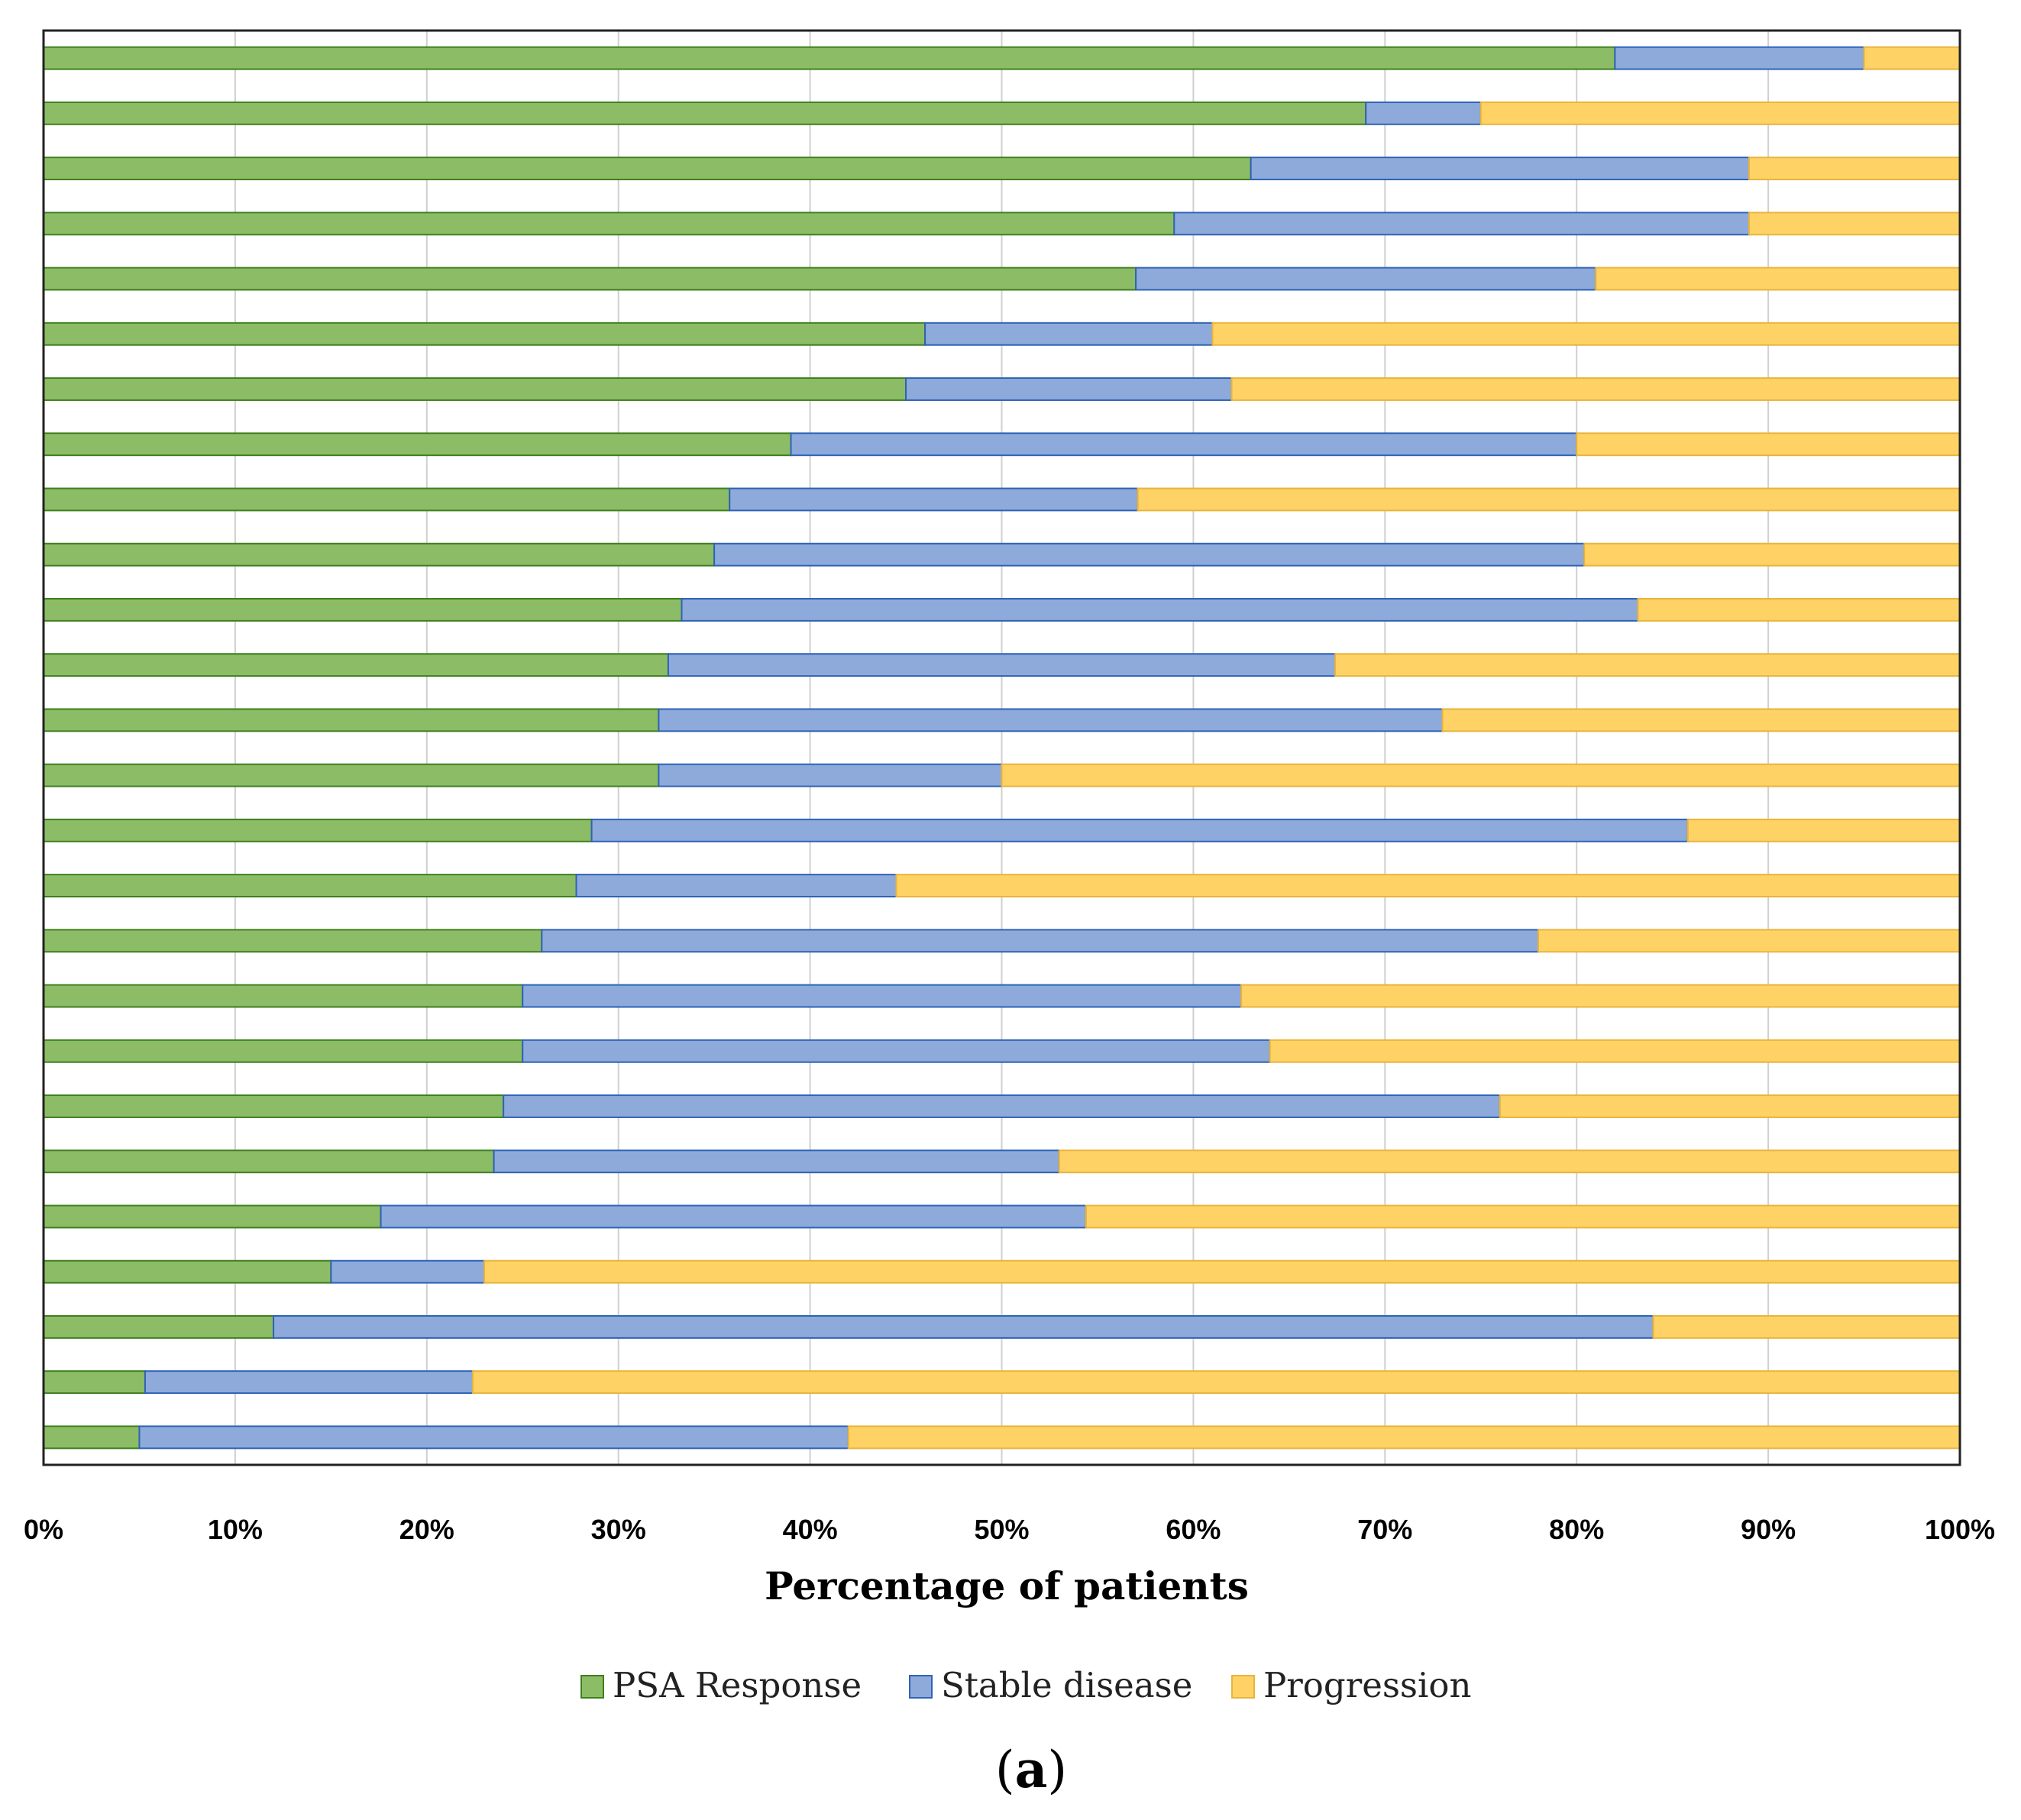  I want to click on legend: PSA Response Stable disease Progression, so click(1025, 1685).